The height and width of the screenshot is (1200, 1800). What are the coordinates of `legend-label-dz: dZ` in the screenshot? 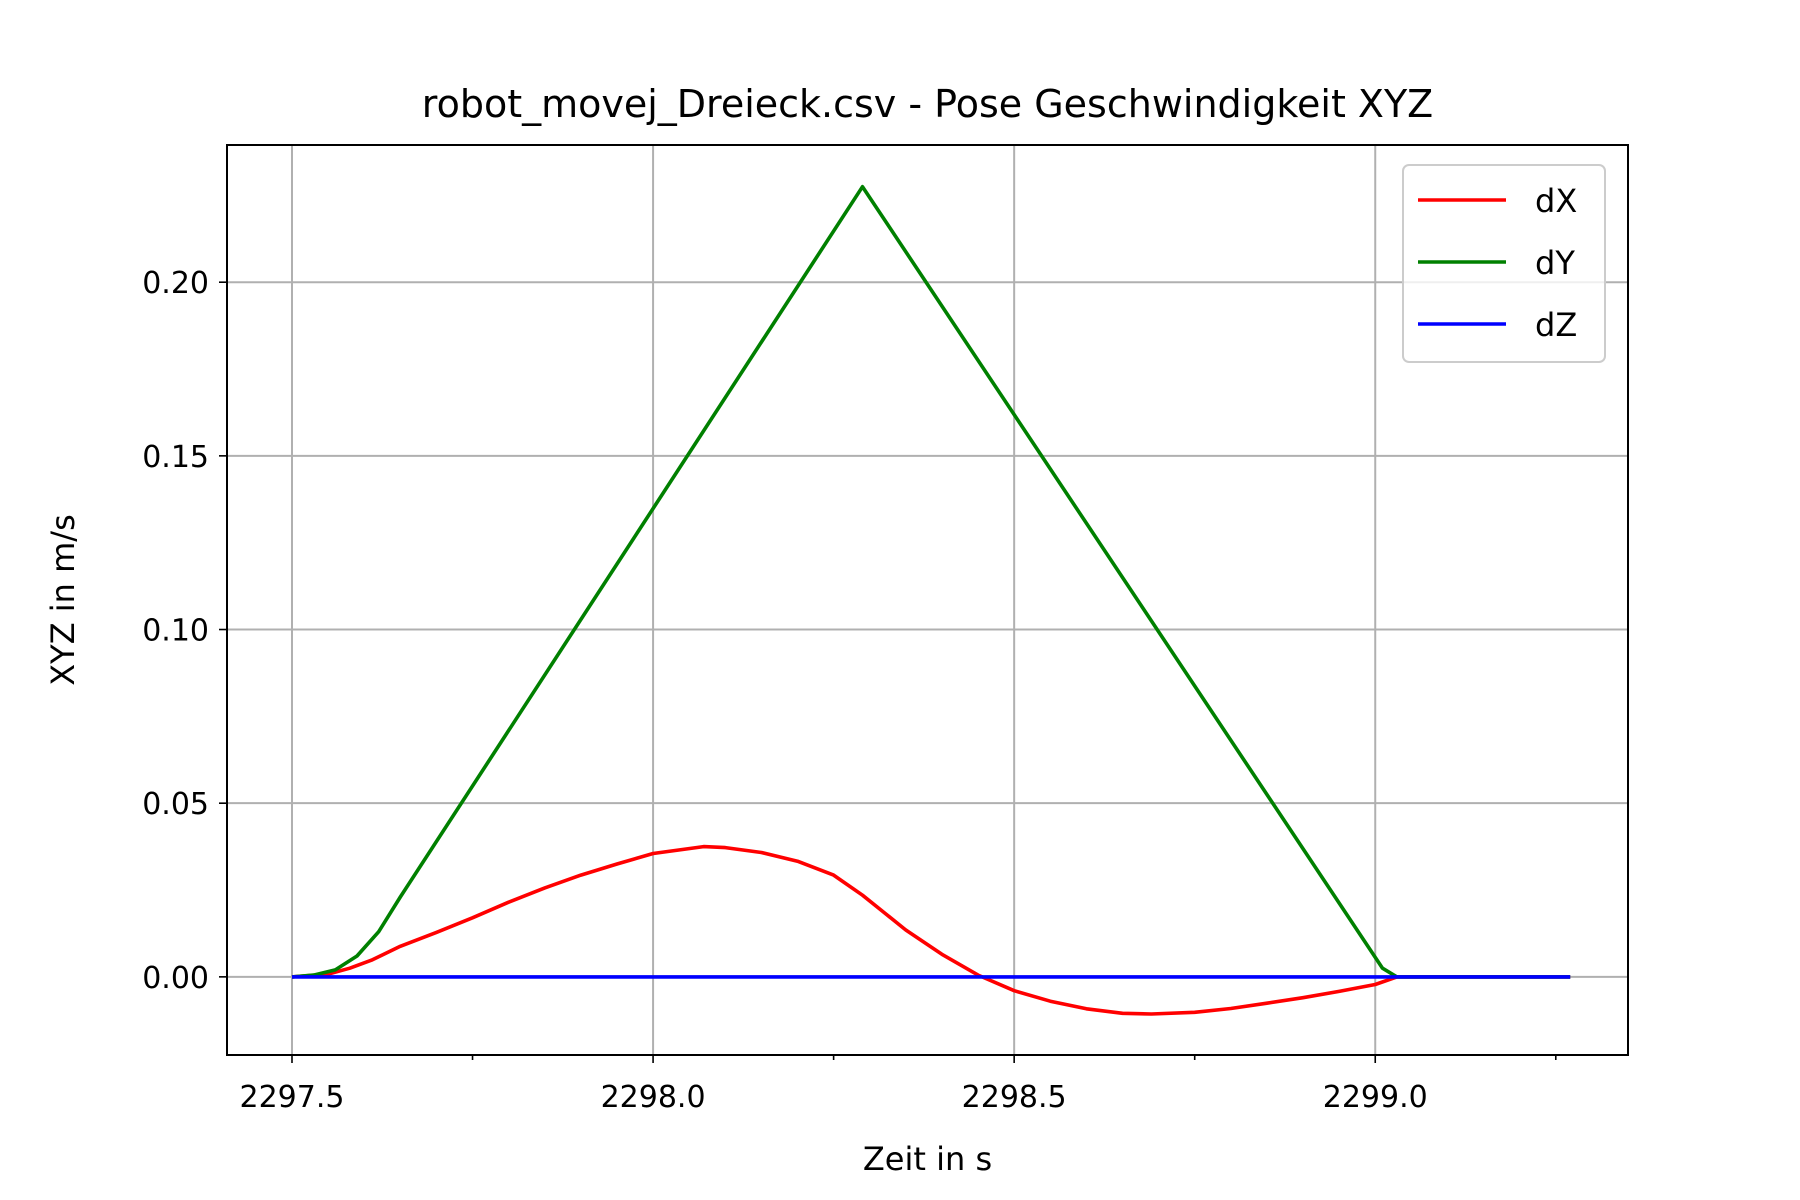 It's located at (1556, 325).